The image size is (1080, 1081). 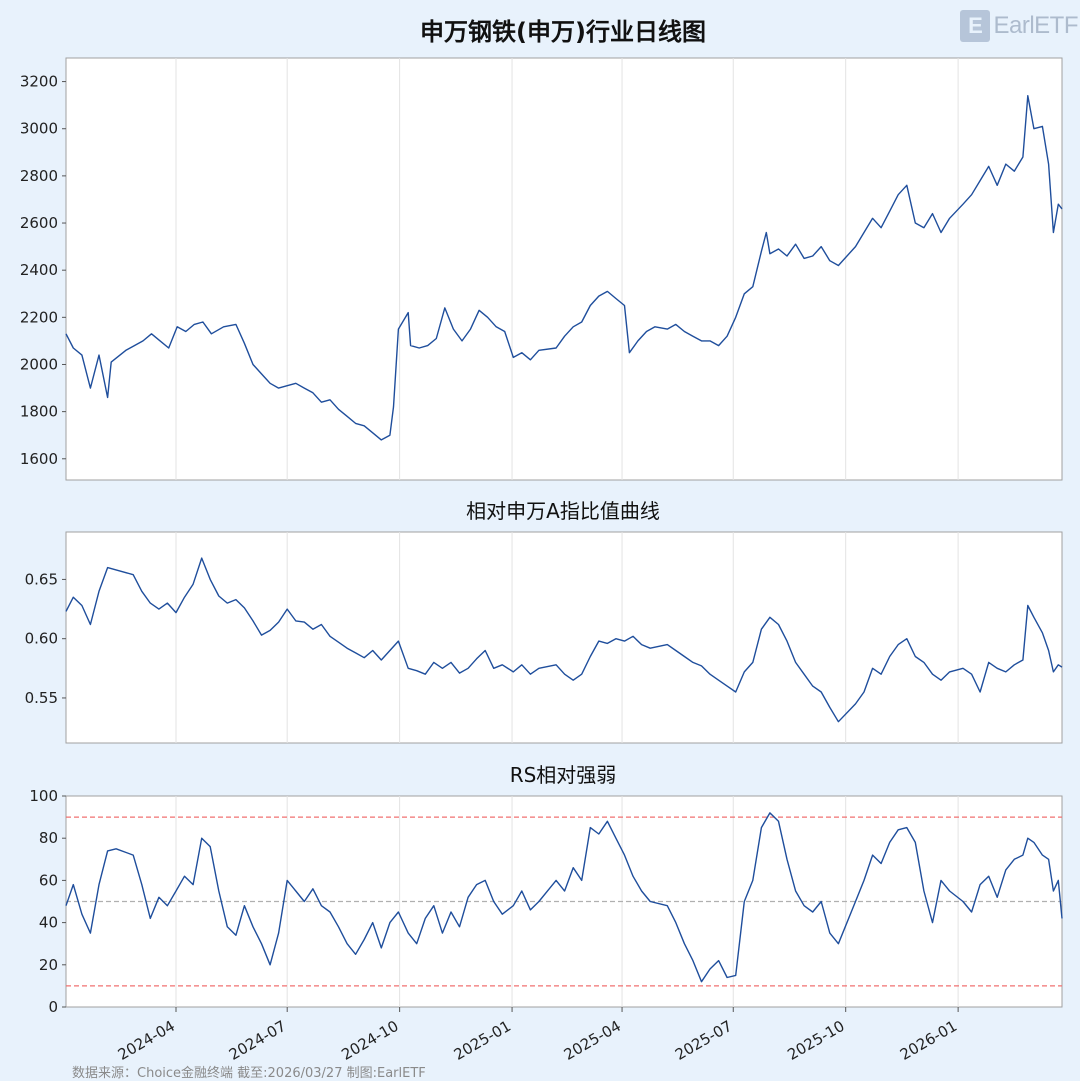 I want to click on y-tick-label: 2200, so click(x=39, y=317).